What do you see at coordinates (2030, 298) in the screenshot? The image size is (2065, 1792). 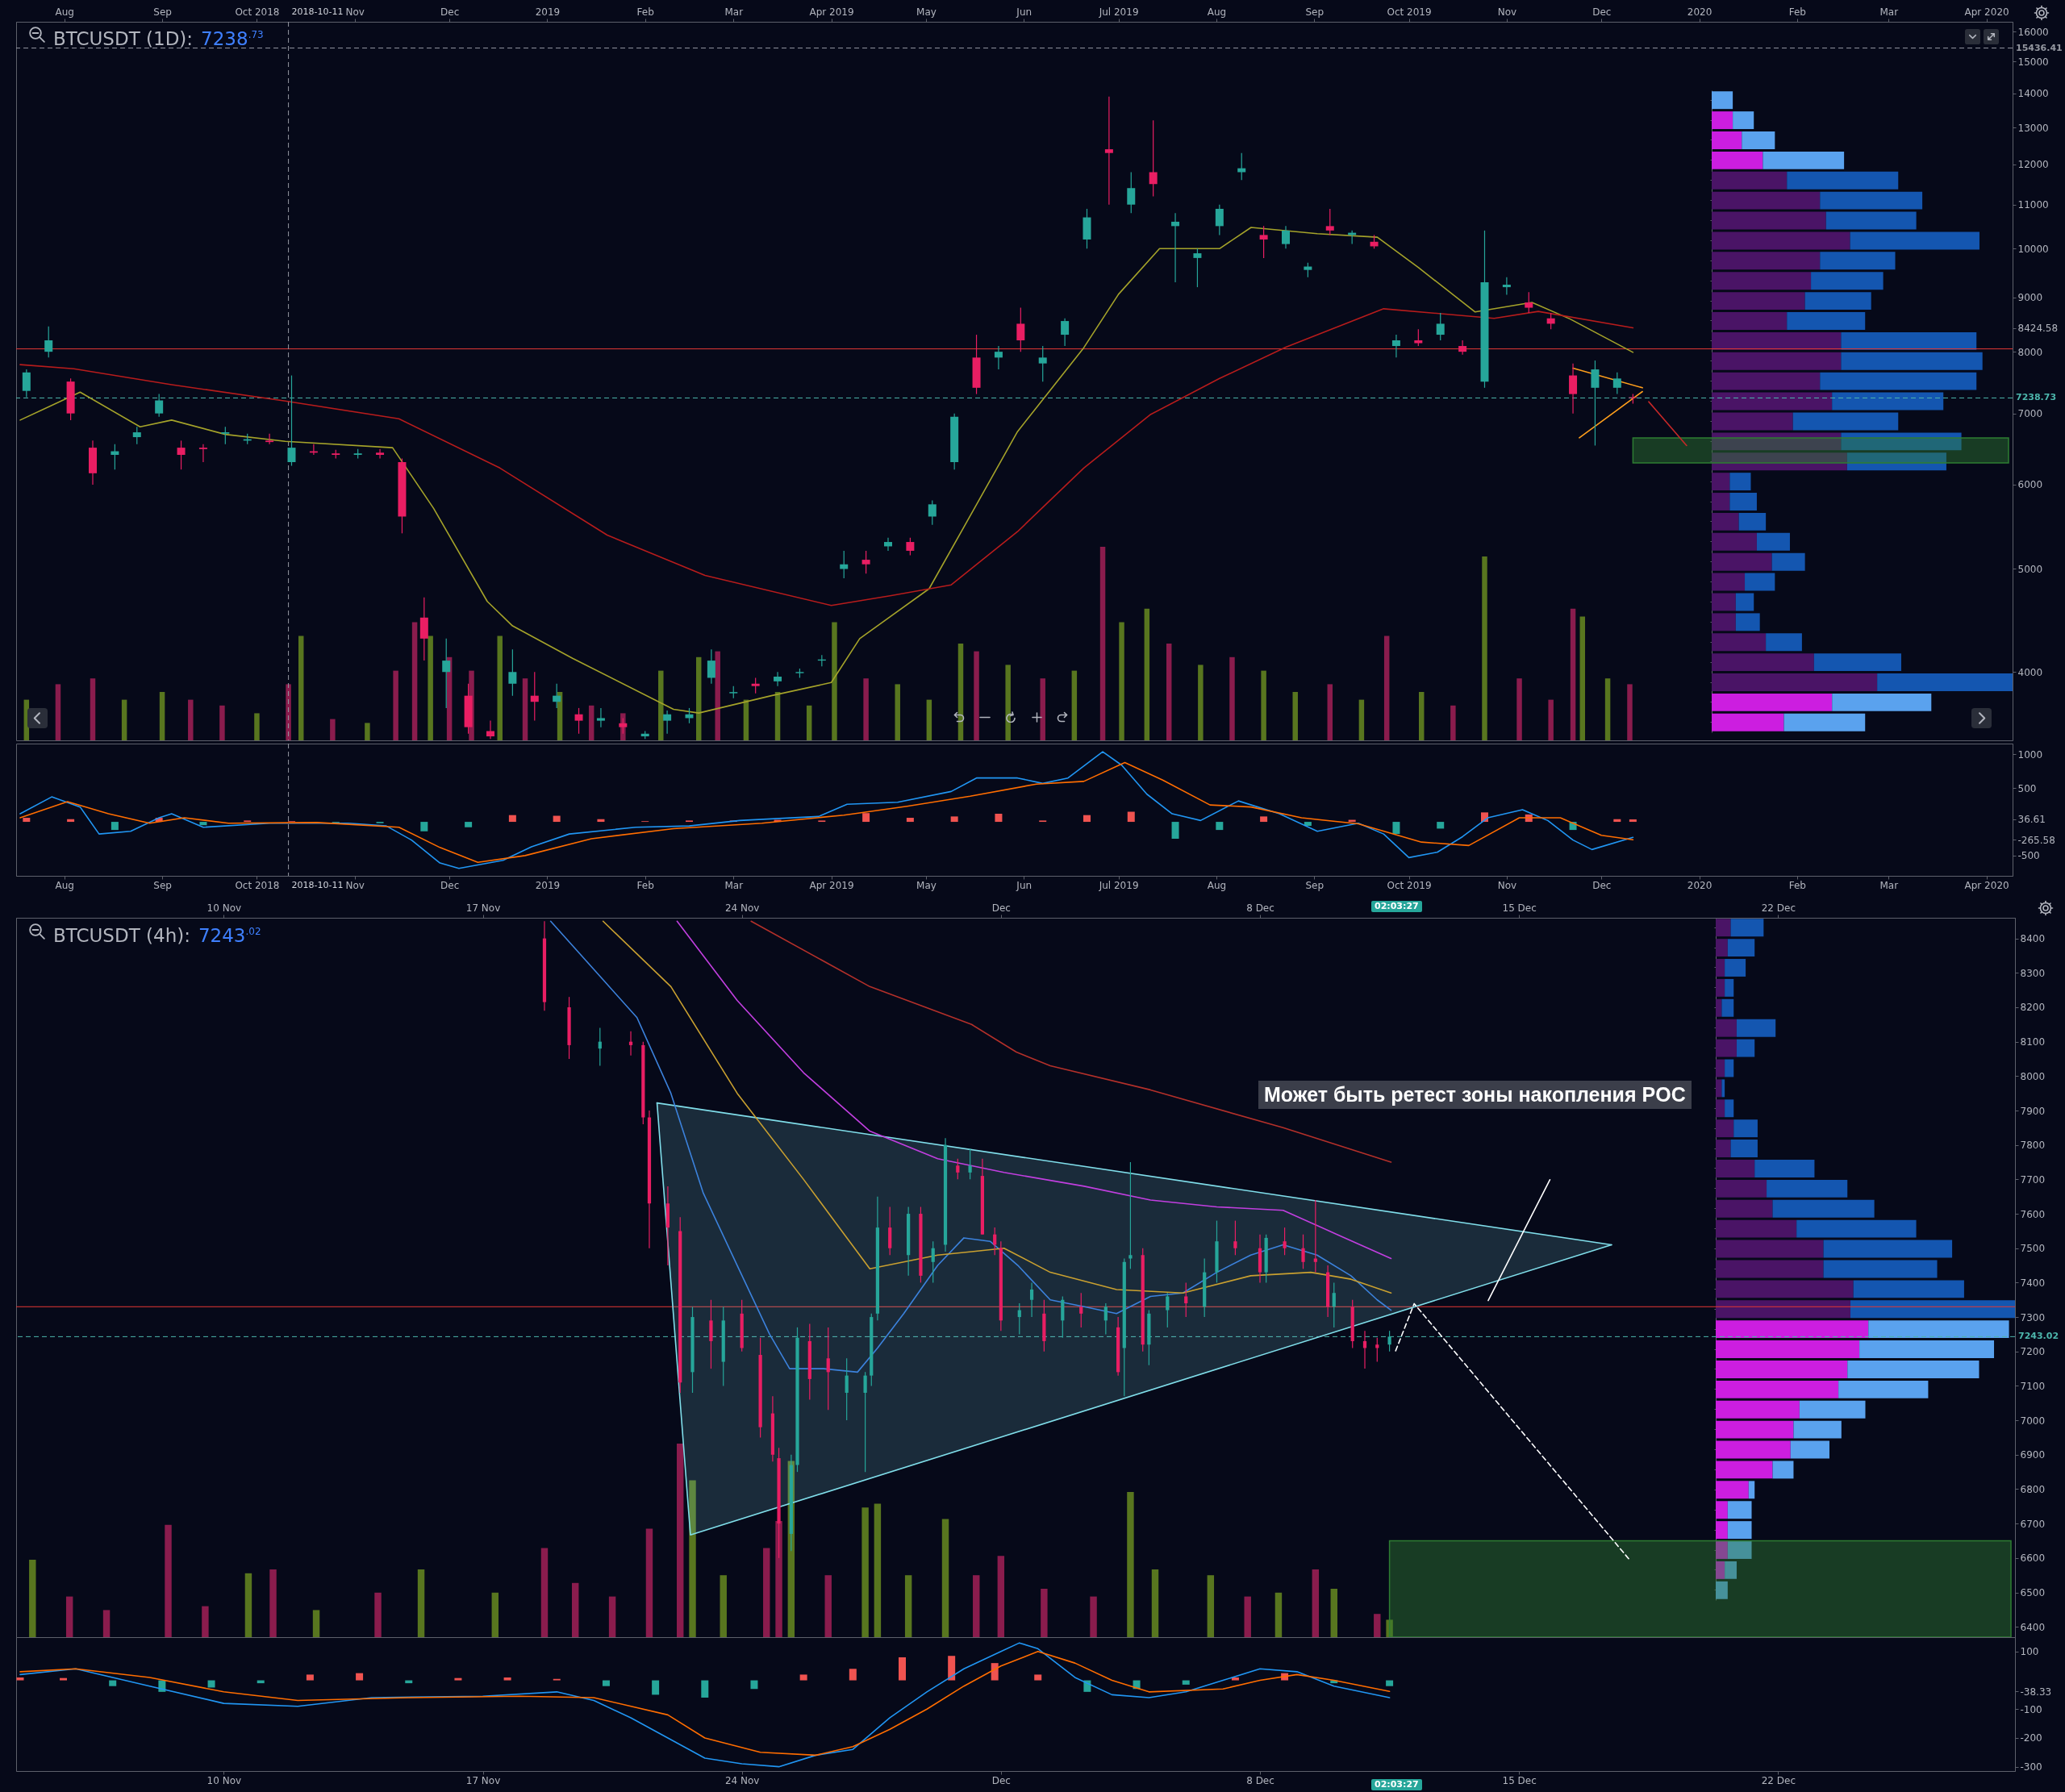 I see `y-tick-label: 9000` at bounding box center [2030, 298].